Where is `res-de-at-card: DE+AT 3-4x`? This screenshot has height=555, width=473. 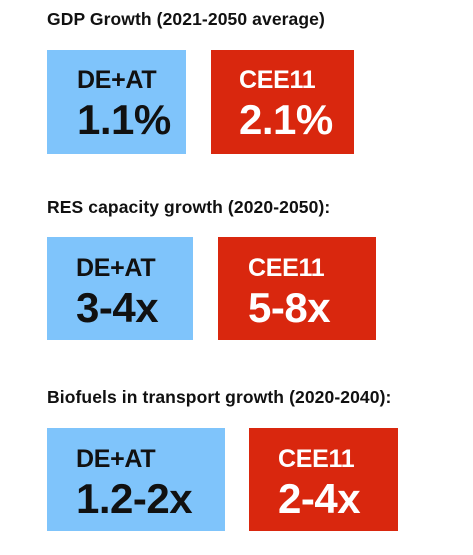
res-de-at-card: DE+AT 3-4x is located at coordinates (120, 288).